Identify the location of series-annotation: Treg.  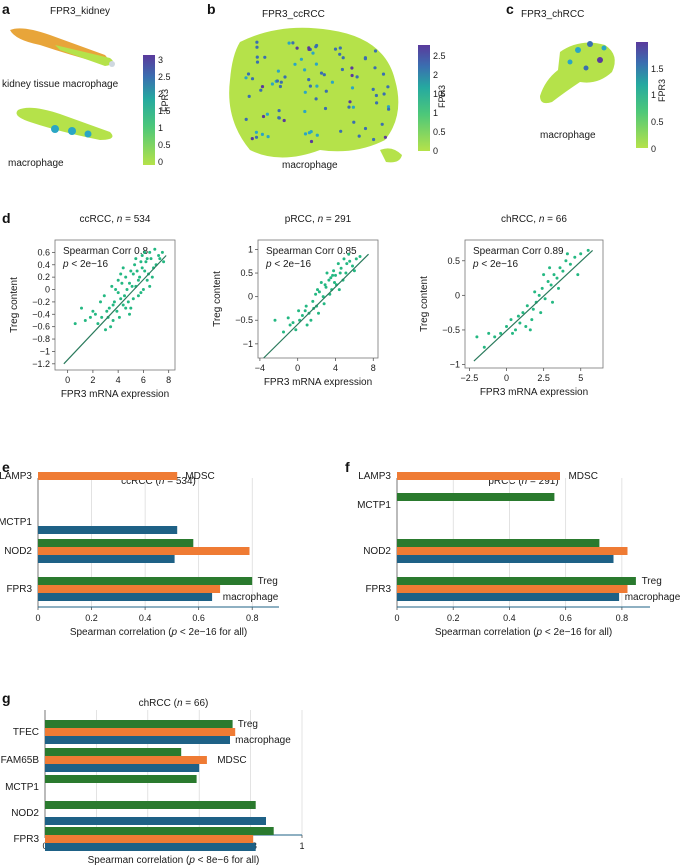
(652, 581).